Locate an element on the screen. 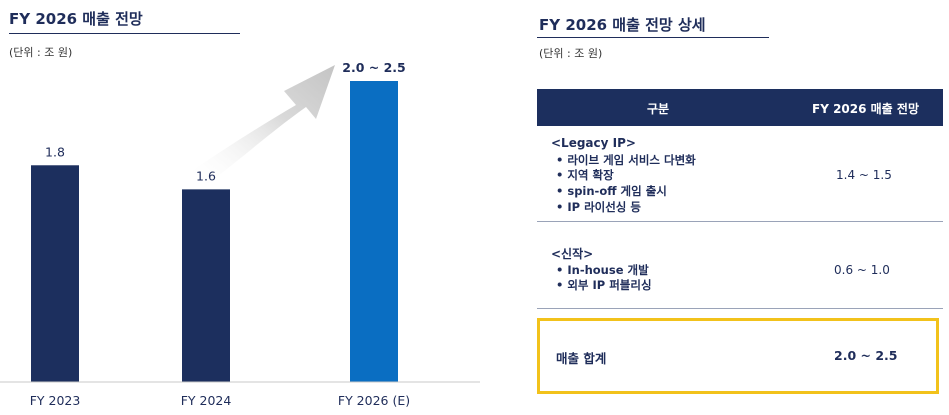  x-tick-label: FY 2023 is located at coordinates (55, 400).